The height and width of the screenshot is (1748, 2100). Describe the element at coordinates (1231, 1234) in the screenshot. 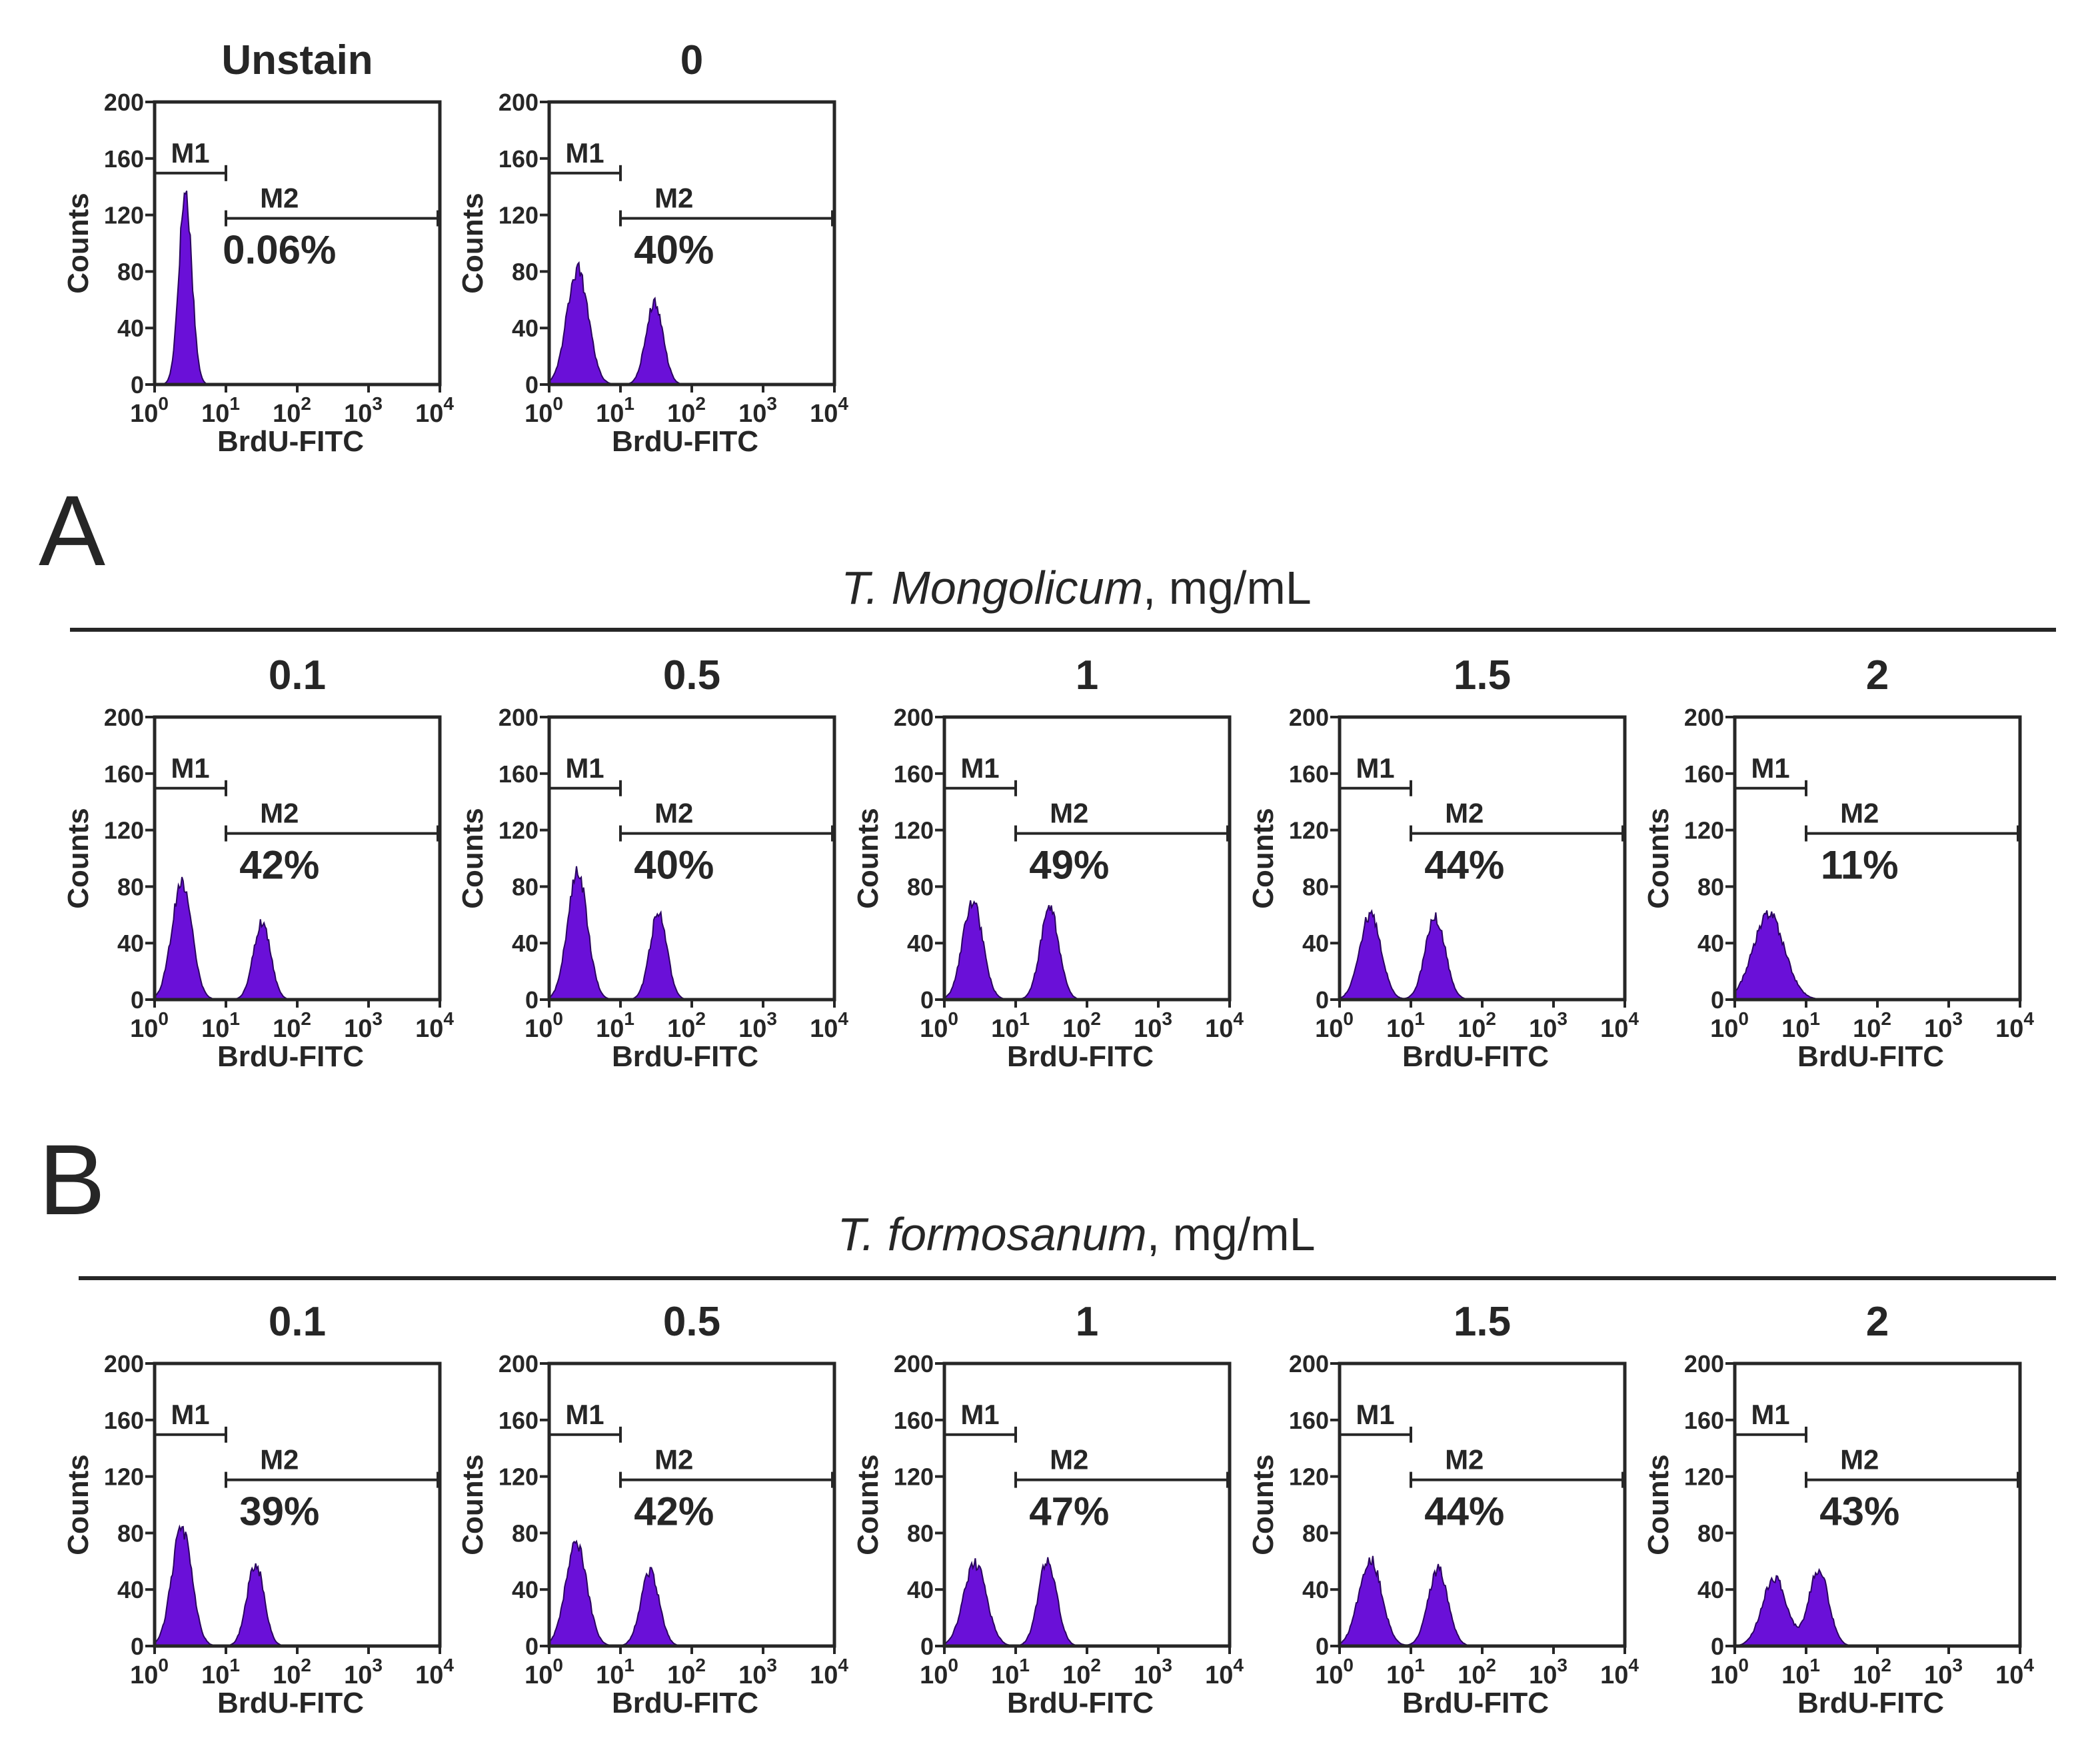

I see `unit-label-b: , mg/mL` at that location.